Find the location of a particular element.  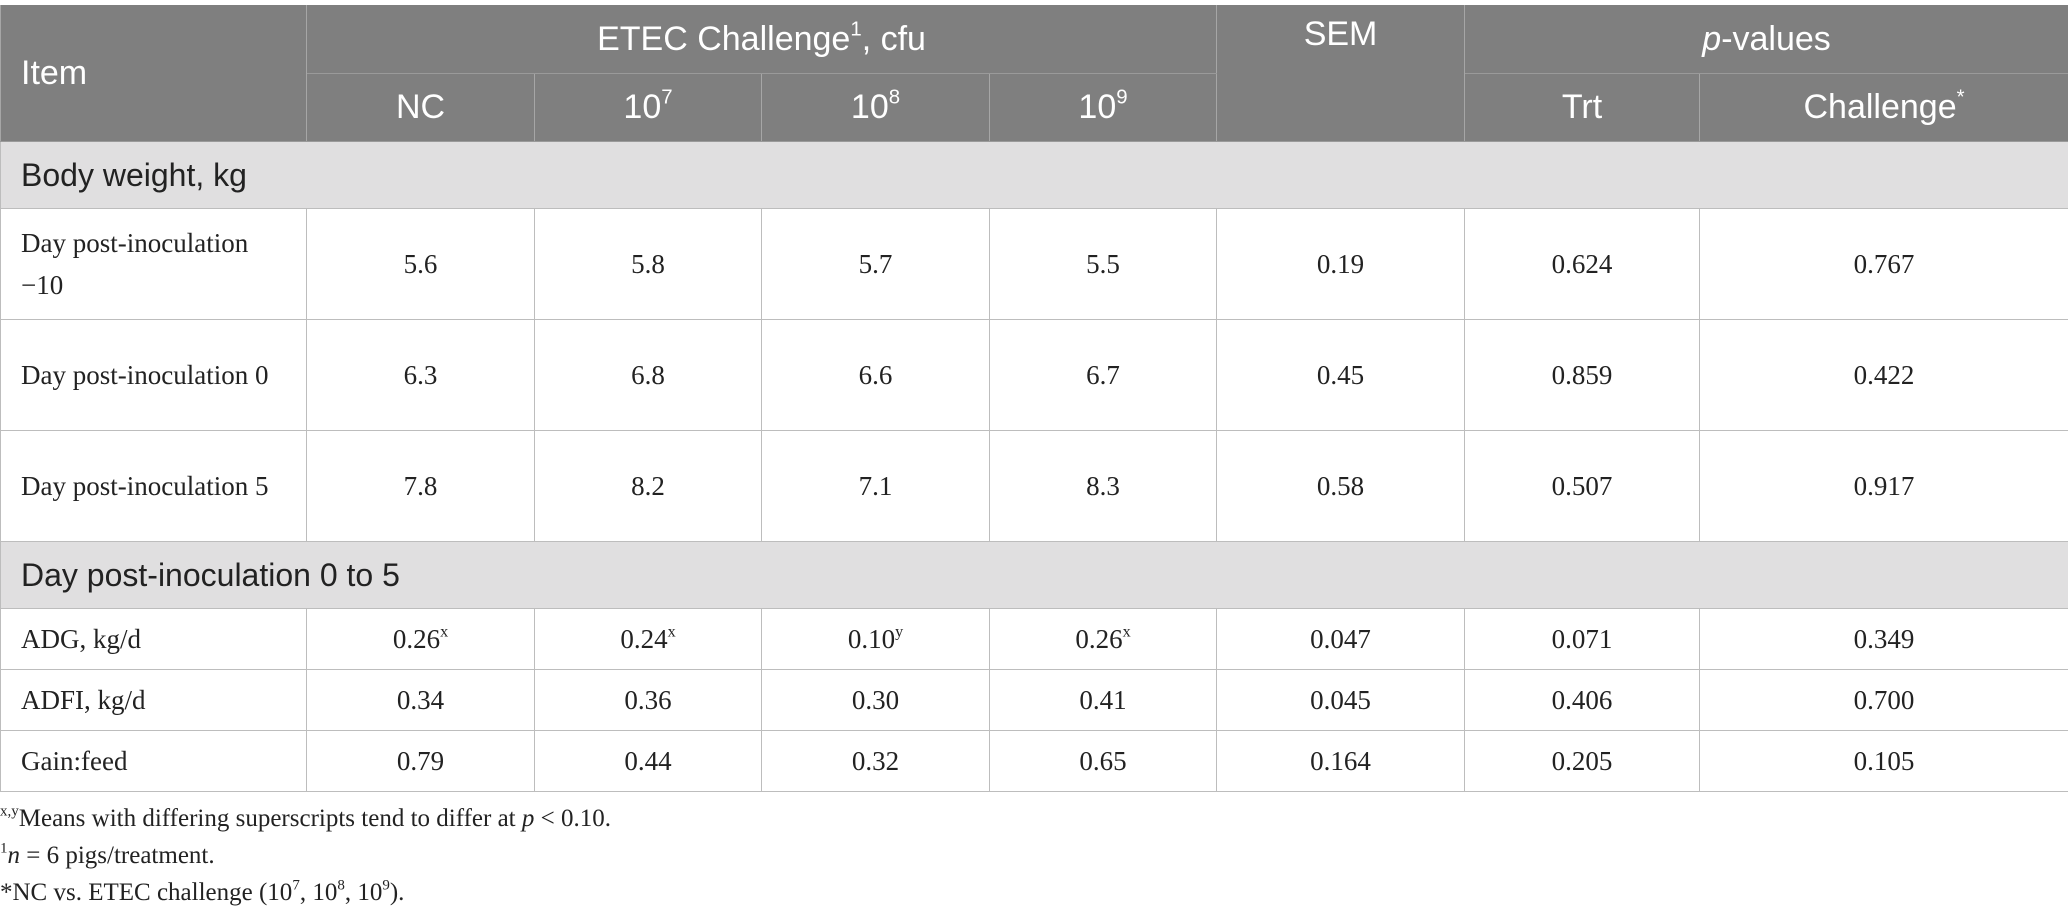

table-cell: 0.047 is located at coordinates (1341, 639).